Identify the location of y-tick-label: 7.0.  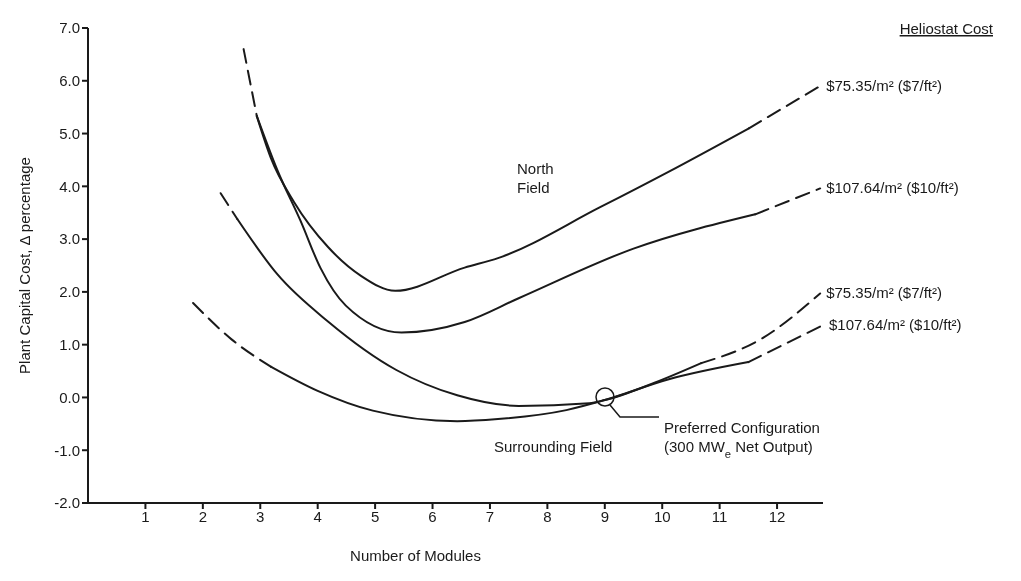
(69, 28).